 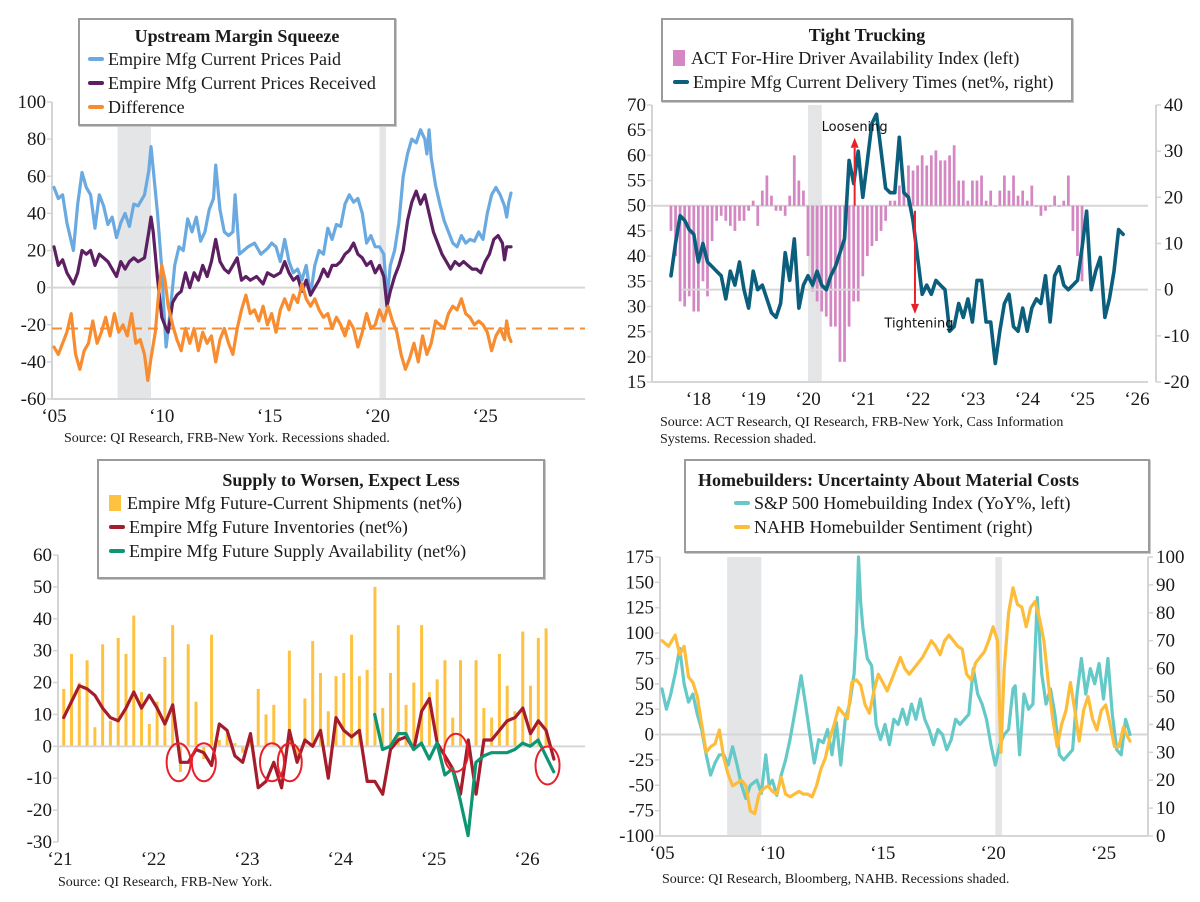 What do you see at coordinates (1173, 151) in the screenshot?
I see `trucking-right-y-tick-label: 30` at bounding box center [1173, 151].